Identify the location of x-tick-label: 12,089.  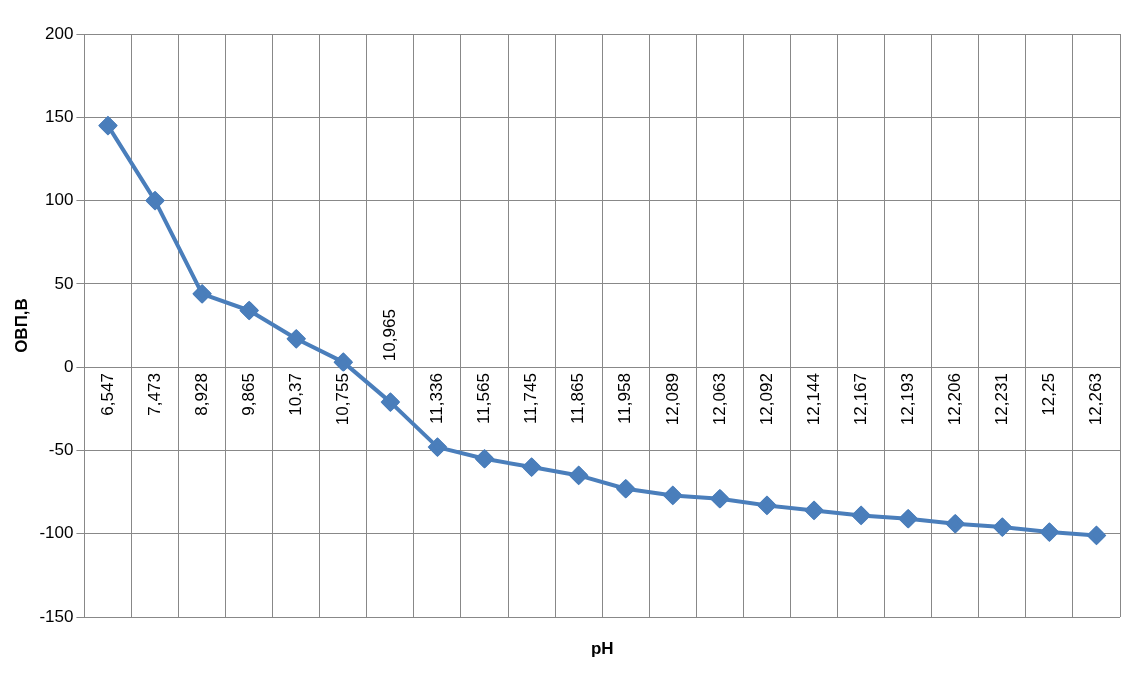
(672, 399).